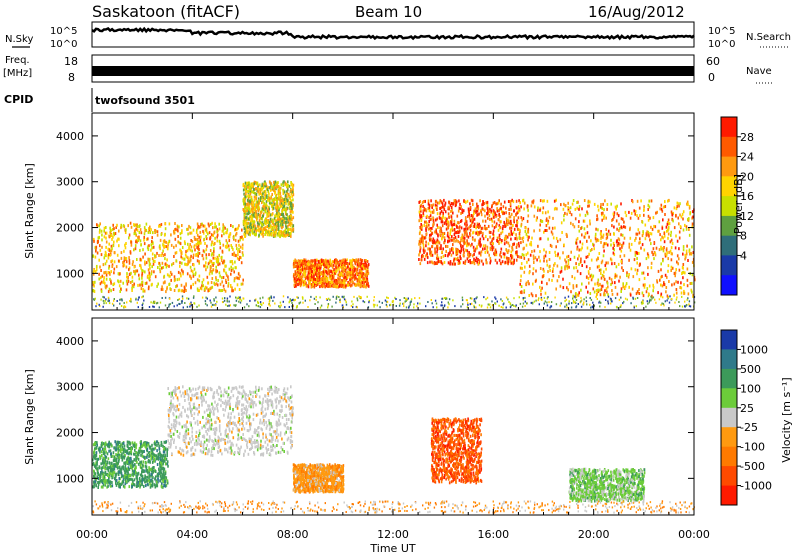 The height and width of the screenshot is (554, 800). I want to click on nsky-hi-label: 10^5, so click(63, 31).